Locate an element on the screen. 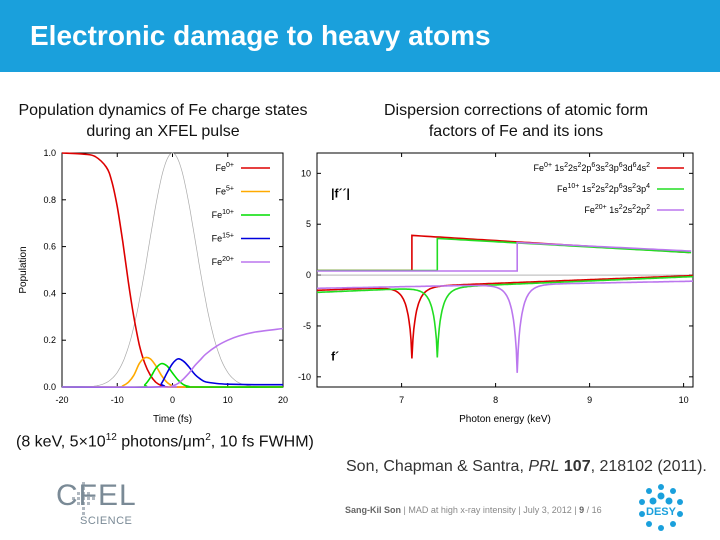 The height and width of the screenshot is (540, 720). series-line-fe0plus is located at coordinates (172, 270).